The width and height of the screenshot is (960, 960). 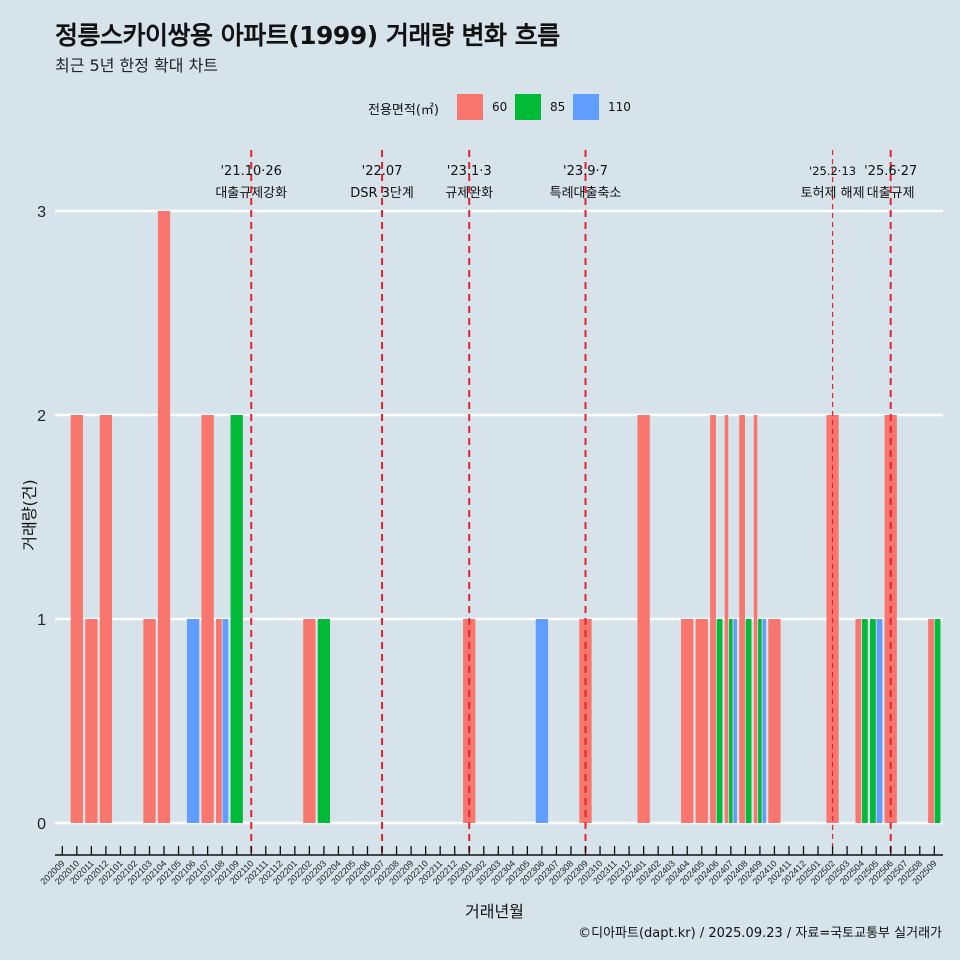 What do you see at coordinates (41, 620) in the screenshot?
I see `y-tick-label: 1` at bounding box center [41, 620].